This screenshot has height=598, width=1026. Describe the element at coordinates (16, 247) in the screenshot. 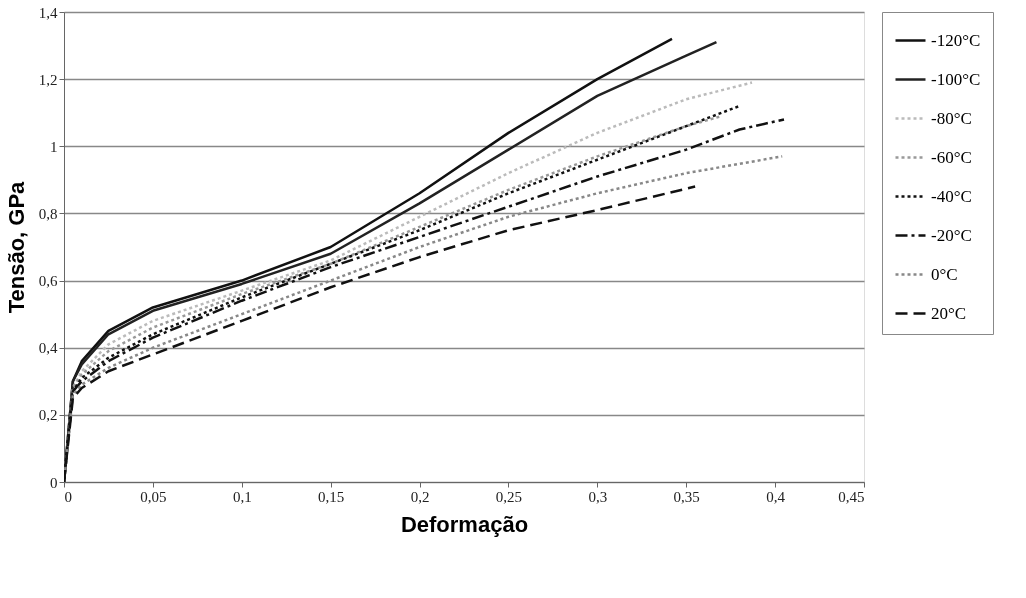

I see `y-axis-title: Tensão, GPa` at that location.